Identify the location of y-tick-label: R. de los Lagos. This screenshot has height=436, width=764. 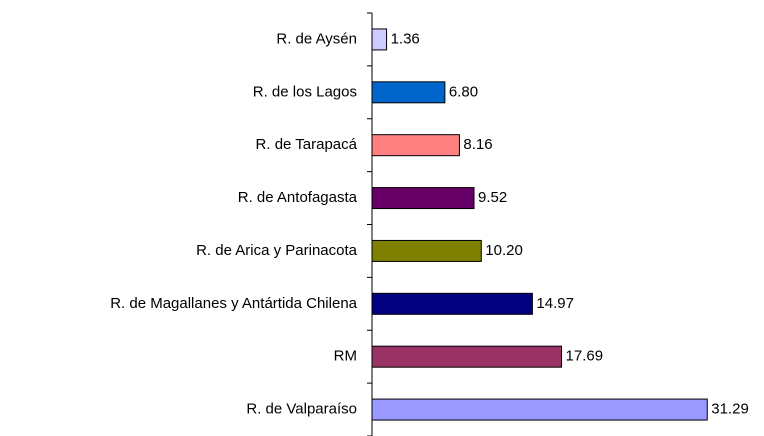
(305, 91).